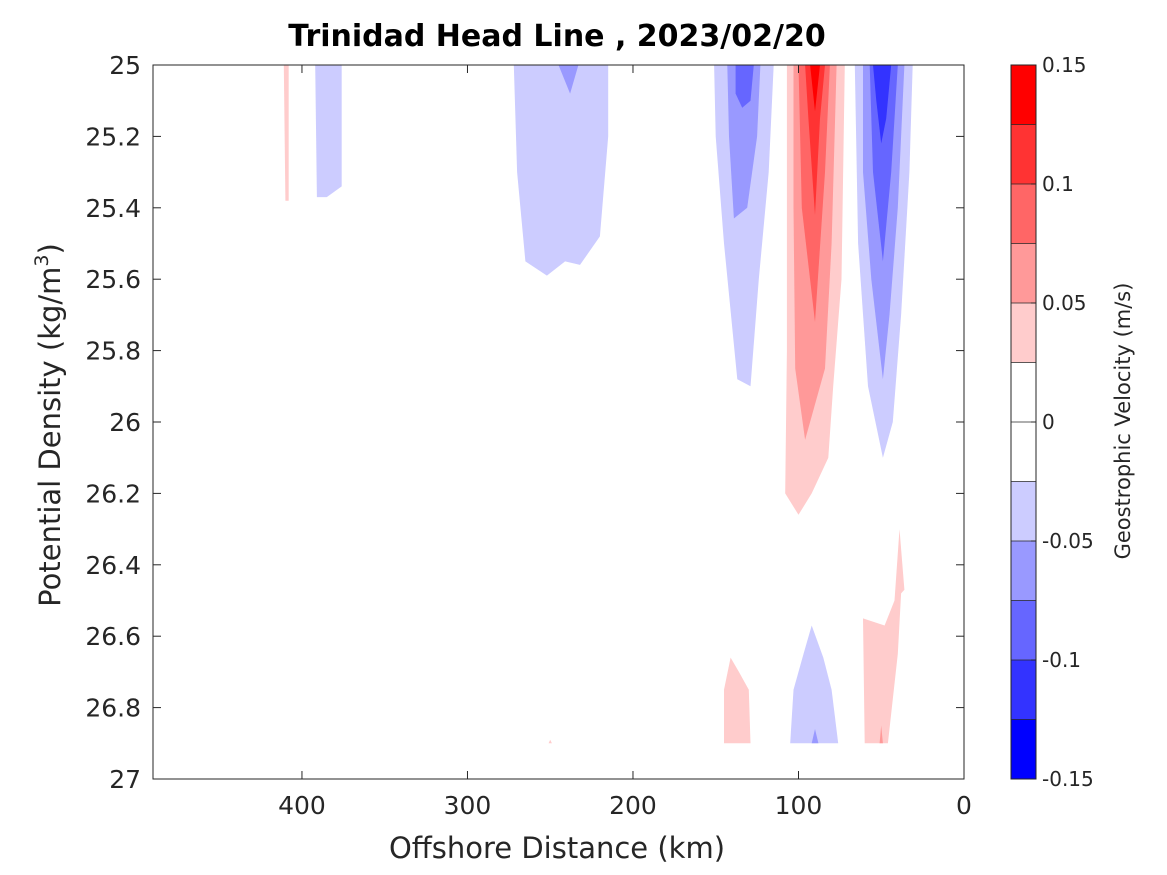 The width and height of the screenshot is (1167, 875). Describe the element at coordinates (1068, 541) in the screenshot. I see `colorbar-tick-label: -0.05` at that location.